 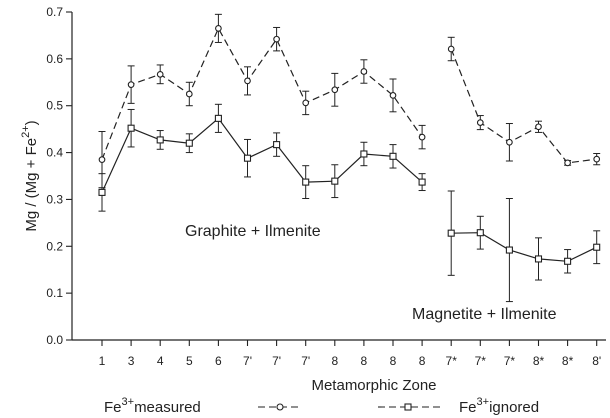 I want to click on y-tick-label: 0.0, so click(x=54, y=340).